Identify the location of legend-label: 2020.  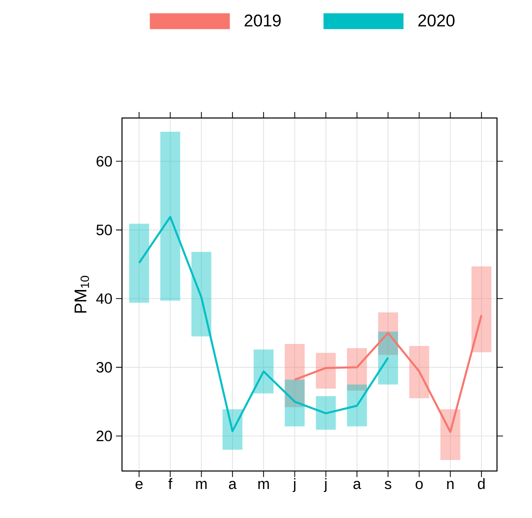
(436, 20).